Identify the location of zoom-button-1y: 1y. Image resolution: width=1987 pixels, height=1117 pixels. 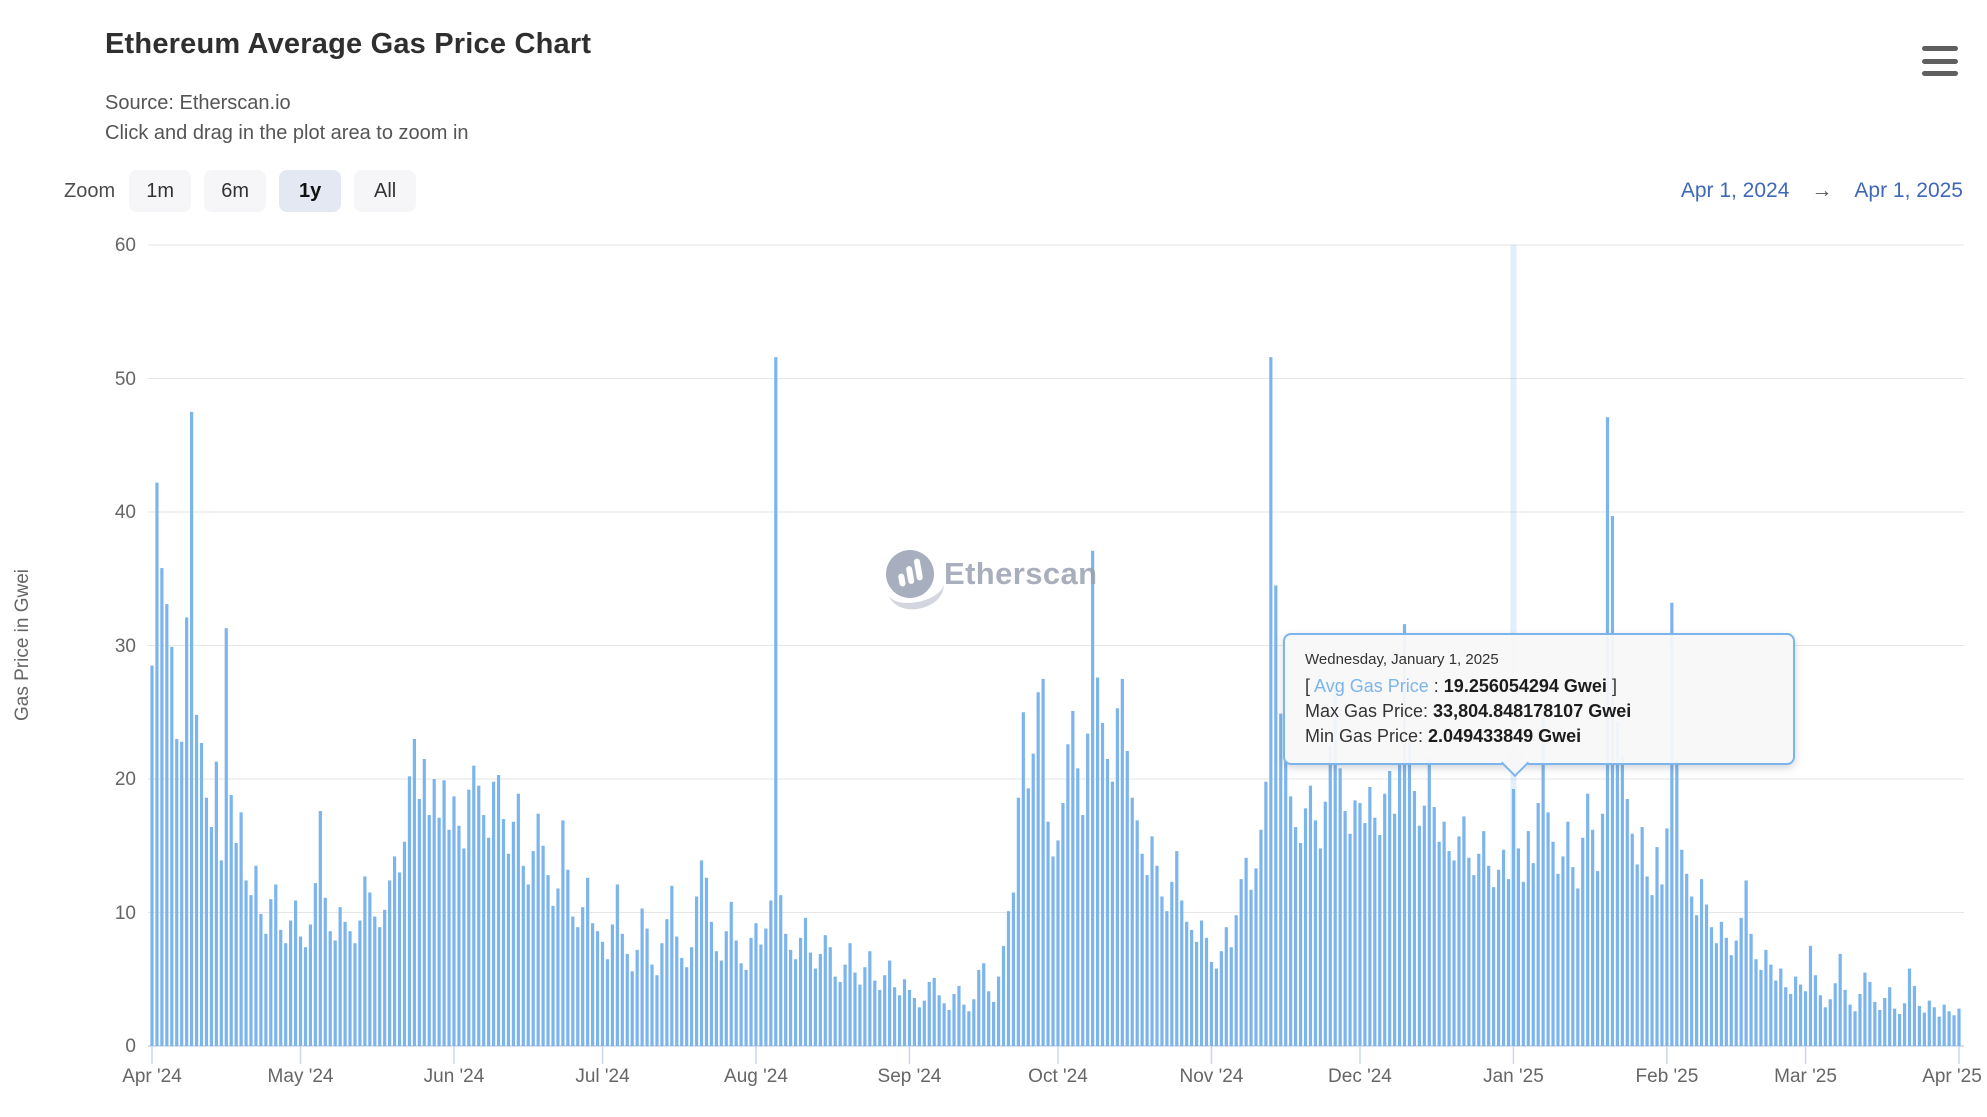
(310, 191).